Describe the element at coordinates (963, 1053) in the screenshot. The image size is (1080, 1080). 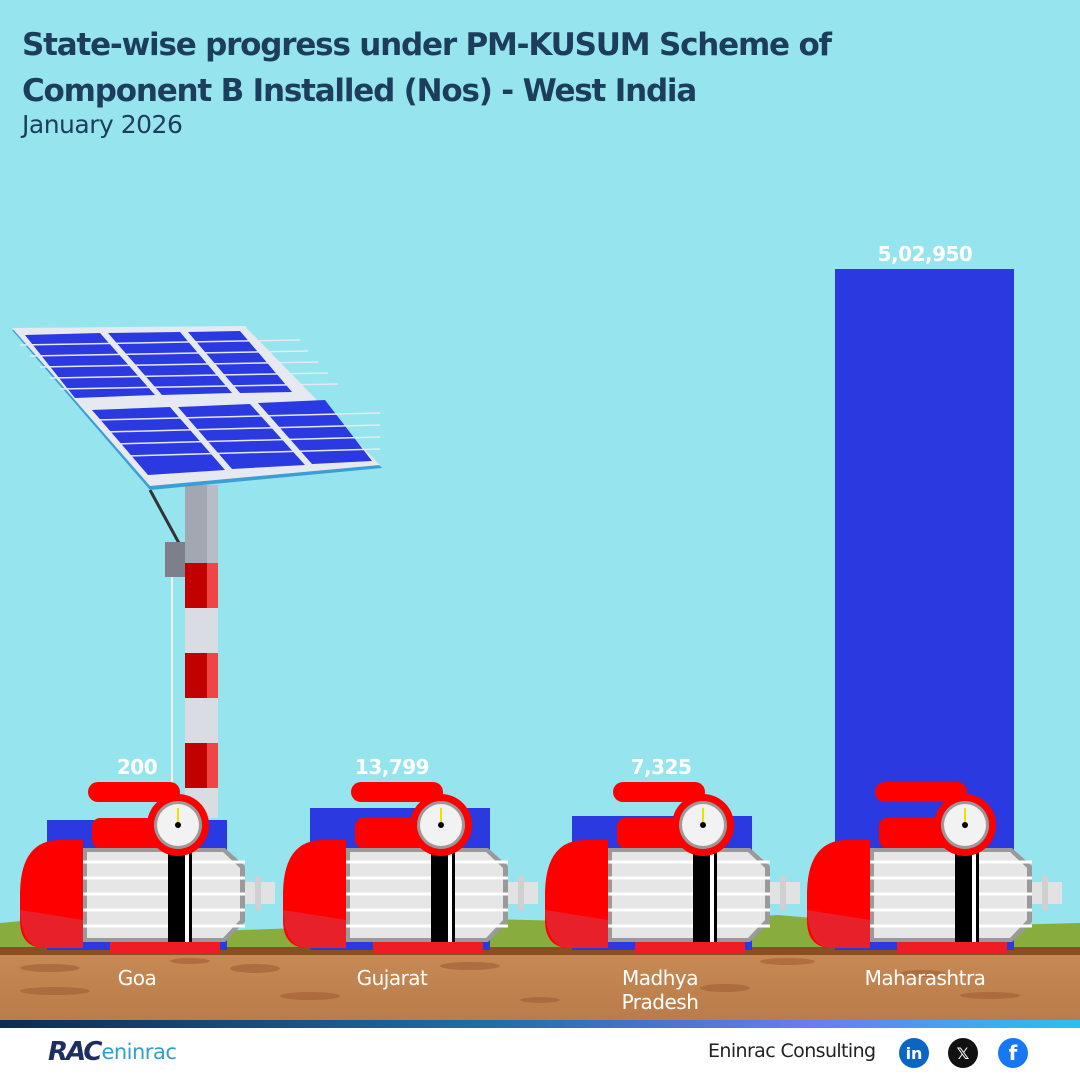
I see `x-twitter-icon: 𝕏` at that location.